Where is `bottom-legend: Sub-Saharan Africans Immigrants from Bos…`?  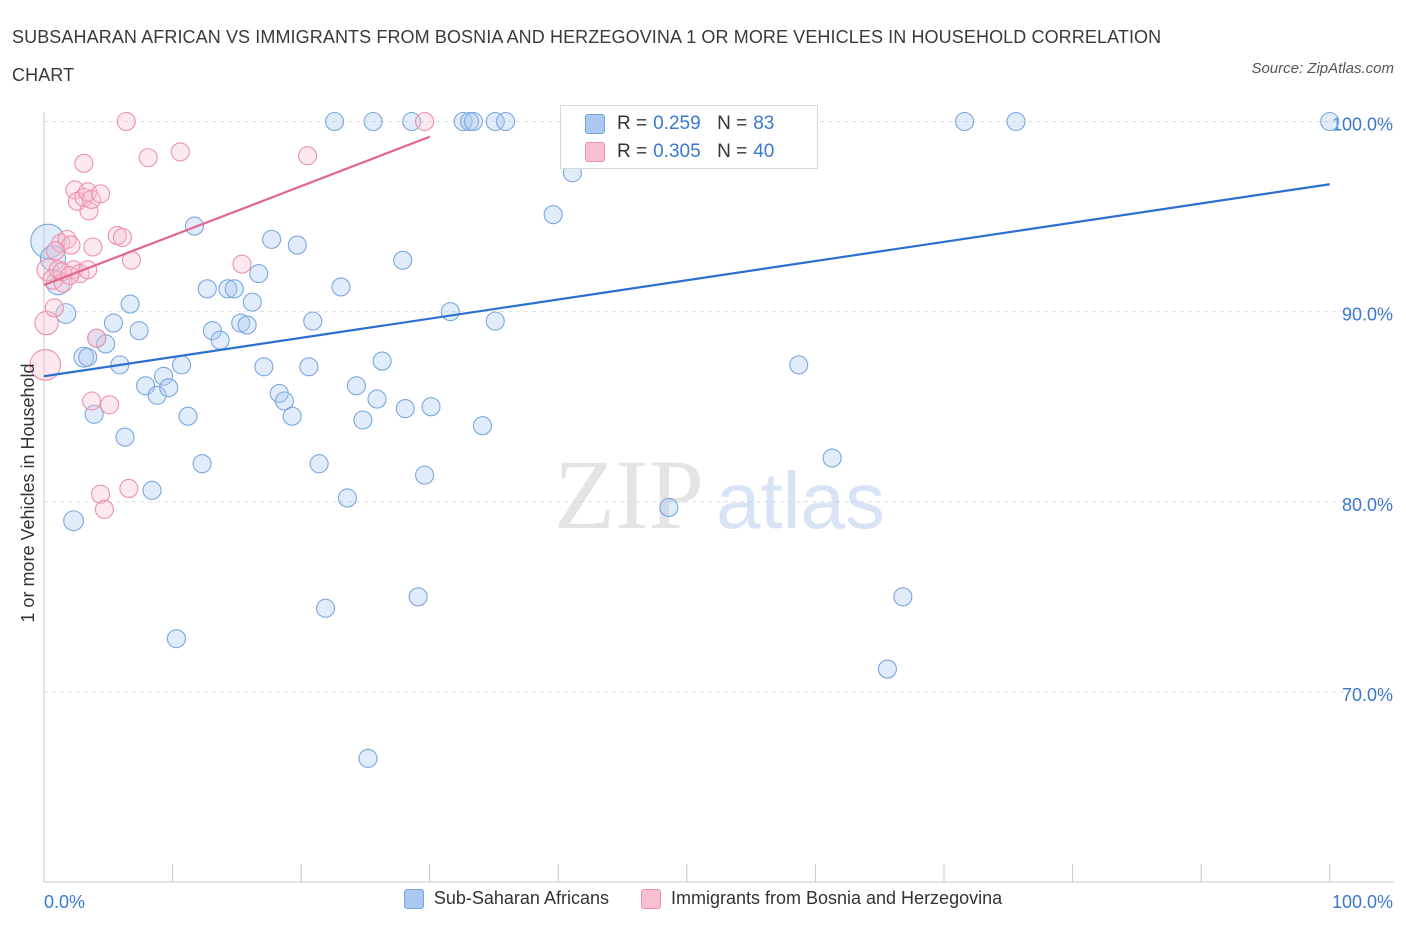 bottom-legend: Sub-Saharan Africans Immigrants from Bos… is located at coordinates (703, 898).